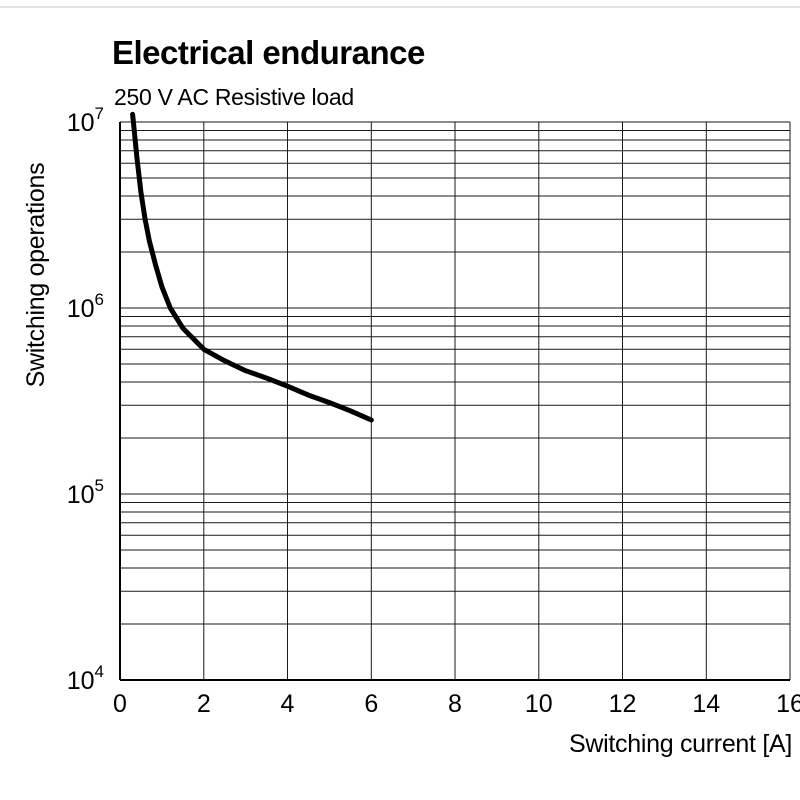  Describe the element at coordinates (204, 704) in the screenshot. I see `svg-text: 2` at that location.